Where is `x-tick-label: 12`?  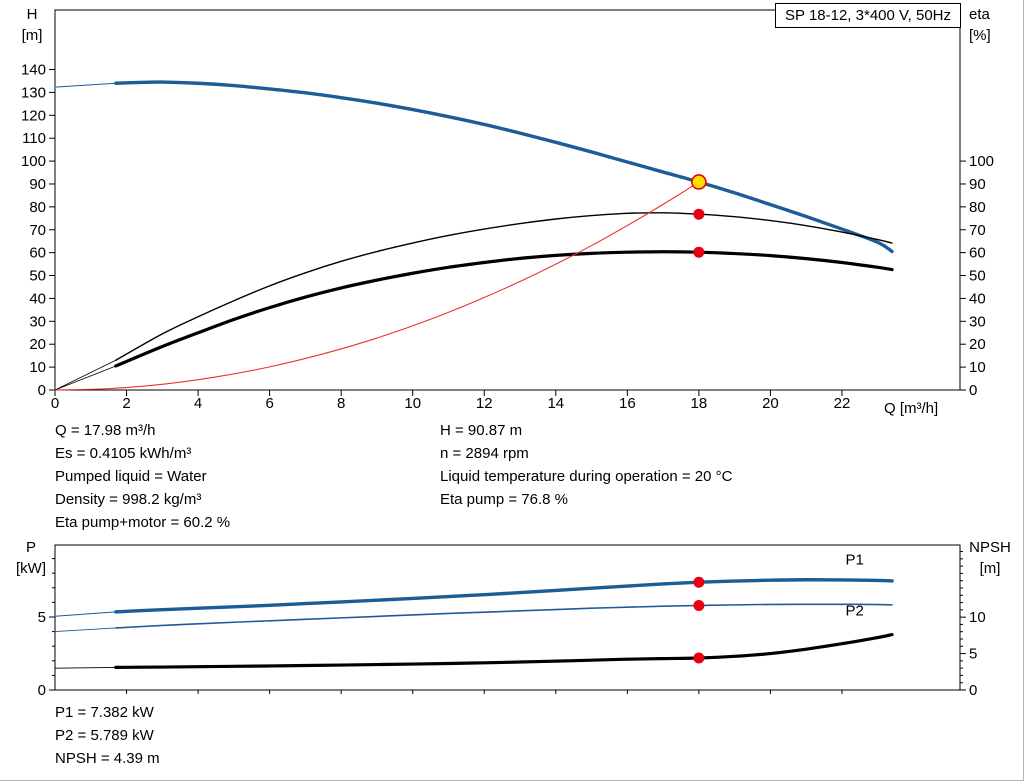 x-tick-label: 12 is located at coordinates (484, 403).